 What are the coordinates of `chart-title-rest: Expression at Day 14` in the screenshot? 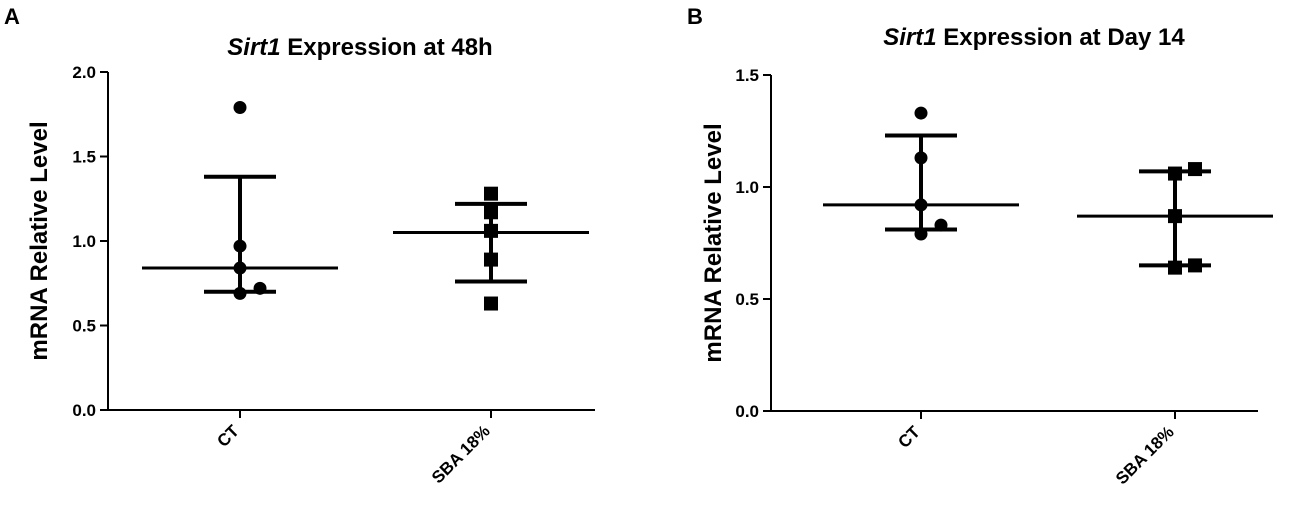 It's located at (1061, 37).